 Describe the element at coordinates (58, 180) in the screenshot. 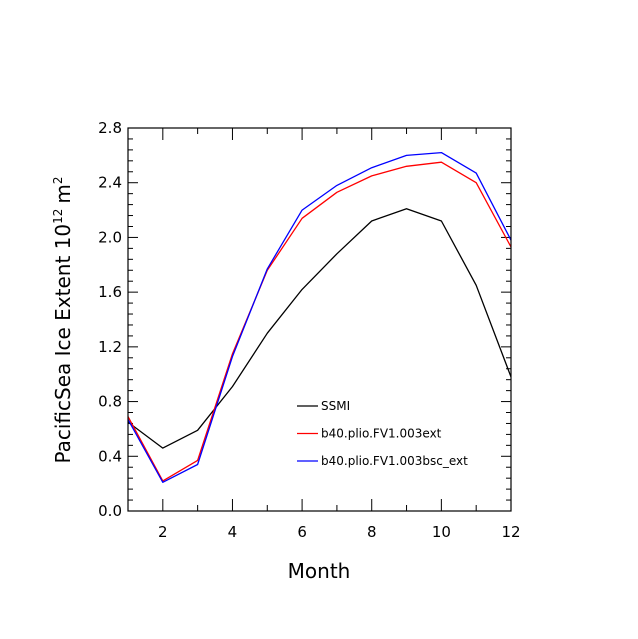

I see `y-axis-title-exponent-2: 2` at that location.